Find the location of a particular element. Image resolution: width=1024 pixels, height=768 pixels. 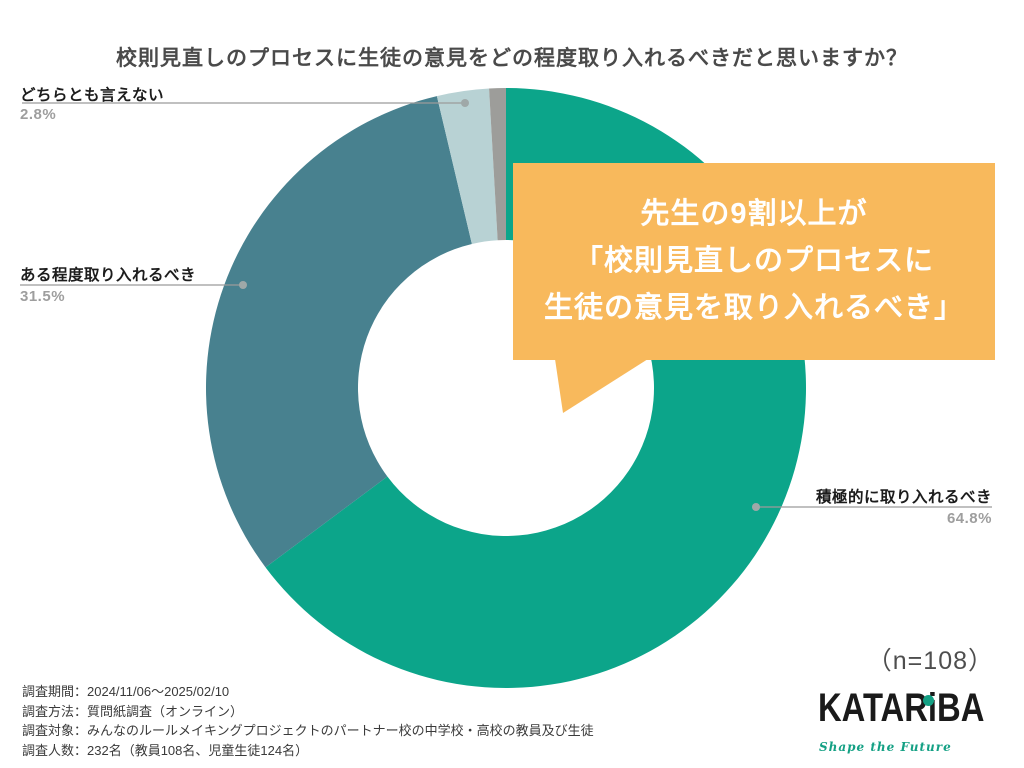

label-somewhat: ある程度取り入れるべき is located at coordinates (108, 275).